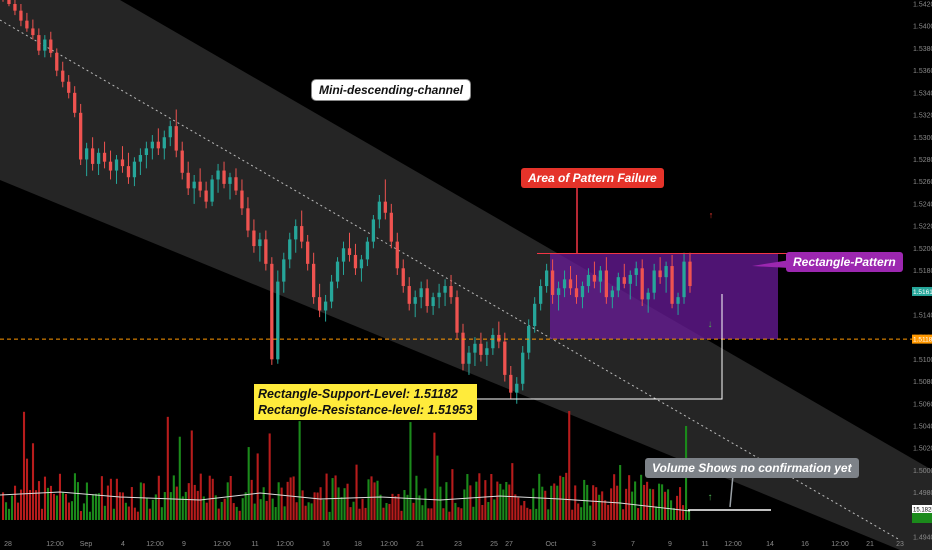  Describe the element at coordinates (922, 426) in the screenshot. I see `price-tick-label: 1.50400` at that location.